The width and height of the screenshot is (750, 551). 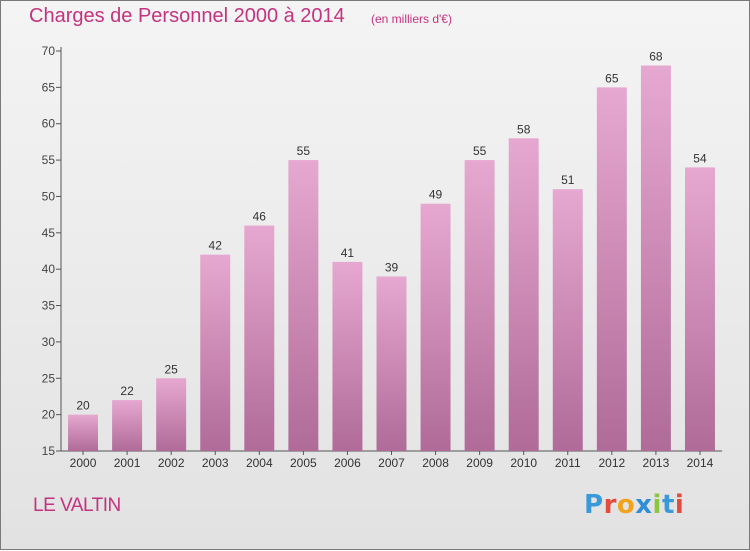 What do you see at coordinates (303, 463) in the screenshot?
I see `x-tick-label: 2005` at bounding box center [303, 463].